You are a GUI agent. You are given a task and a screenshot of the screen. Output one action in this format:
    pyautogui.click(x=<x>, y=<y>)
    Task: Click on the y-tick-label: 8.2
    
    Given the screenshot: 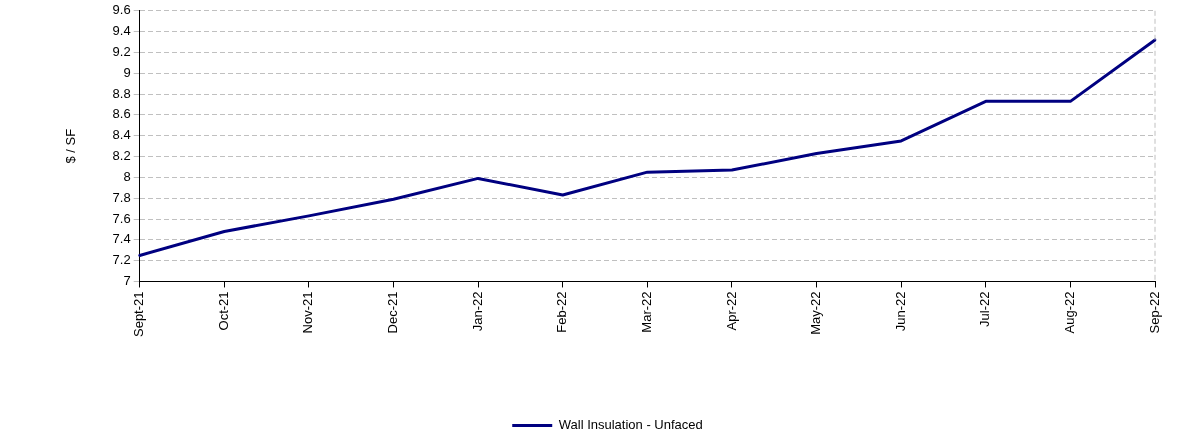 What is the action you would take?
    pyautogui.click(x=121, y=156)
    